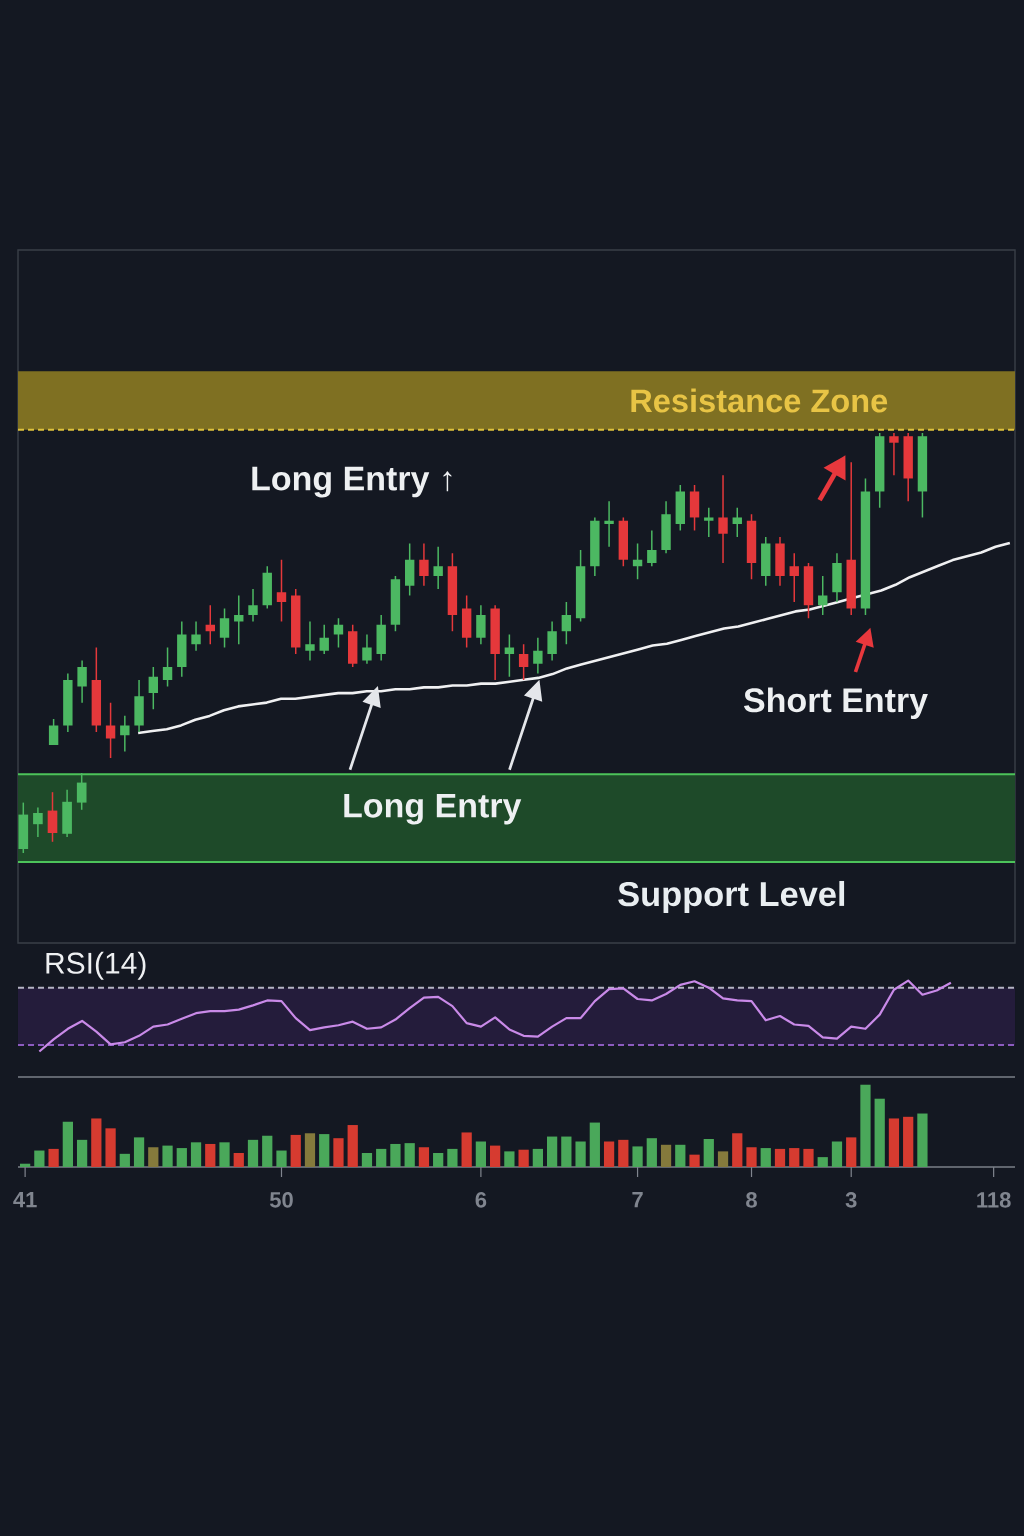  Describe the element at coordinates (281, 1200) in the screenshot. I see `x-tick-label: 50` at that location.